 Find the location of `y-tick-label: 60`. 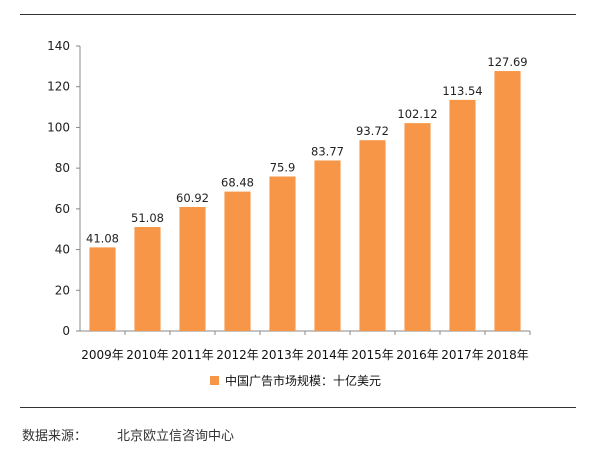

y-tick-label: 60 is located at coordinates (62, 209).